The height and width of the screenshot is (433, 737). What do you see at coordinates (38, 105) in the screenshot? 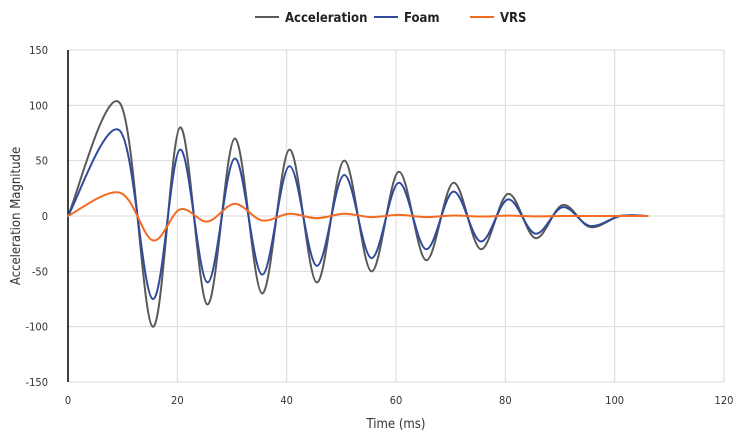
I see `y-tick-label: 100` at bounding box center [38, 105].